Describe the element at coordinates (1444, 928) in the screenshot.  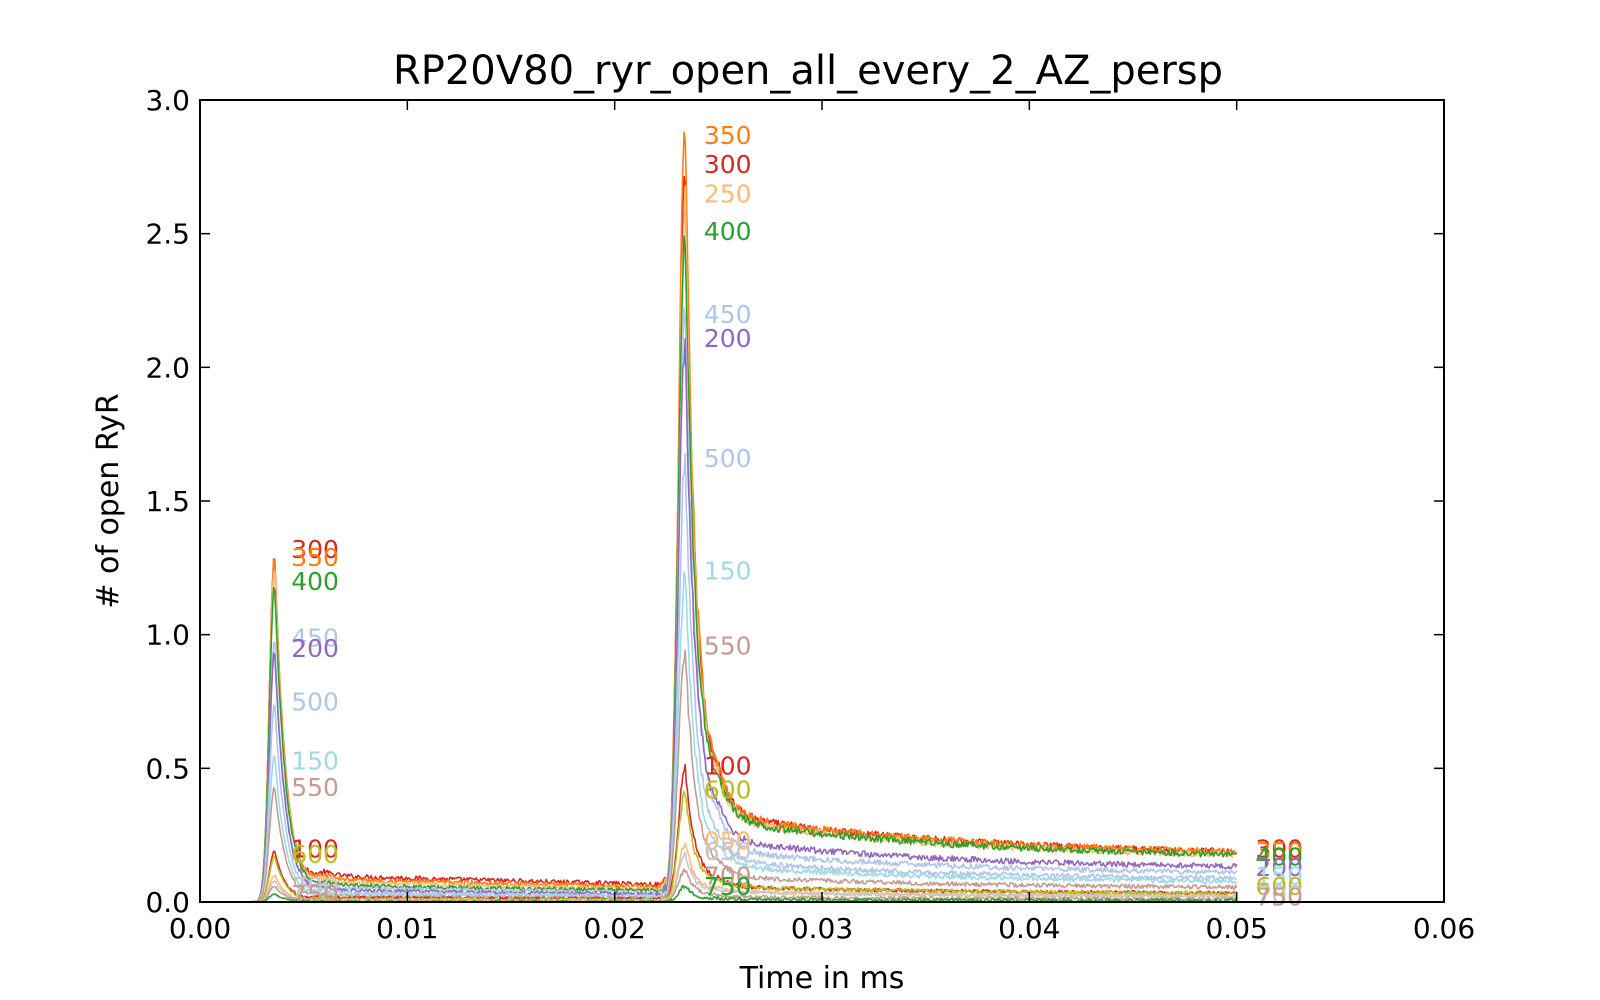
I see `x-tick-label: 0.06` at that location.